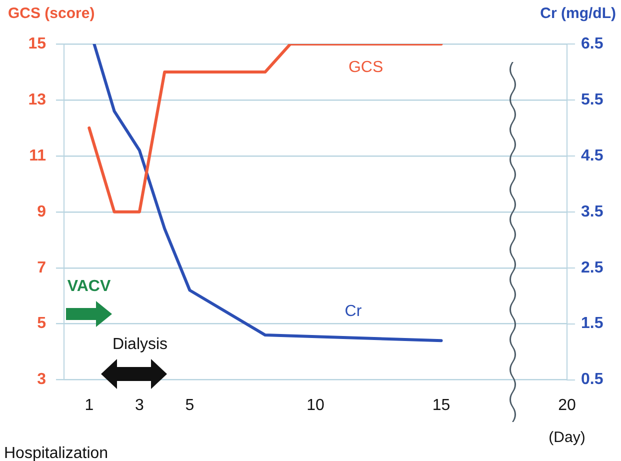  What do you see at coordinates (56, 453) in the screenshot?
I see `text: Hospitalization` at bounding box center [56, 453].